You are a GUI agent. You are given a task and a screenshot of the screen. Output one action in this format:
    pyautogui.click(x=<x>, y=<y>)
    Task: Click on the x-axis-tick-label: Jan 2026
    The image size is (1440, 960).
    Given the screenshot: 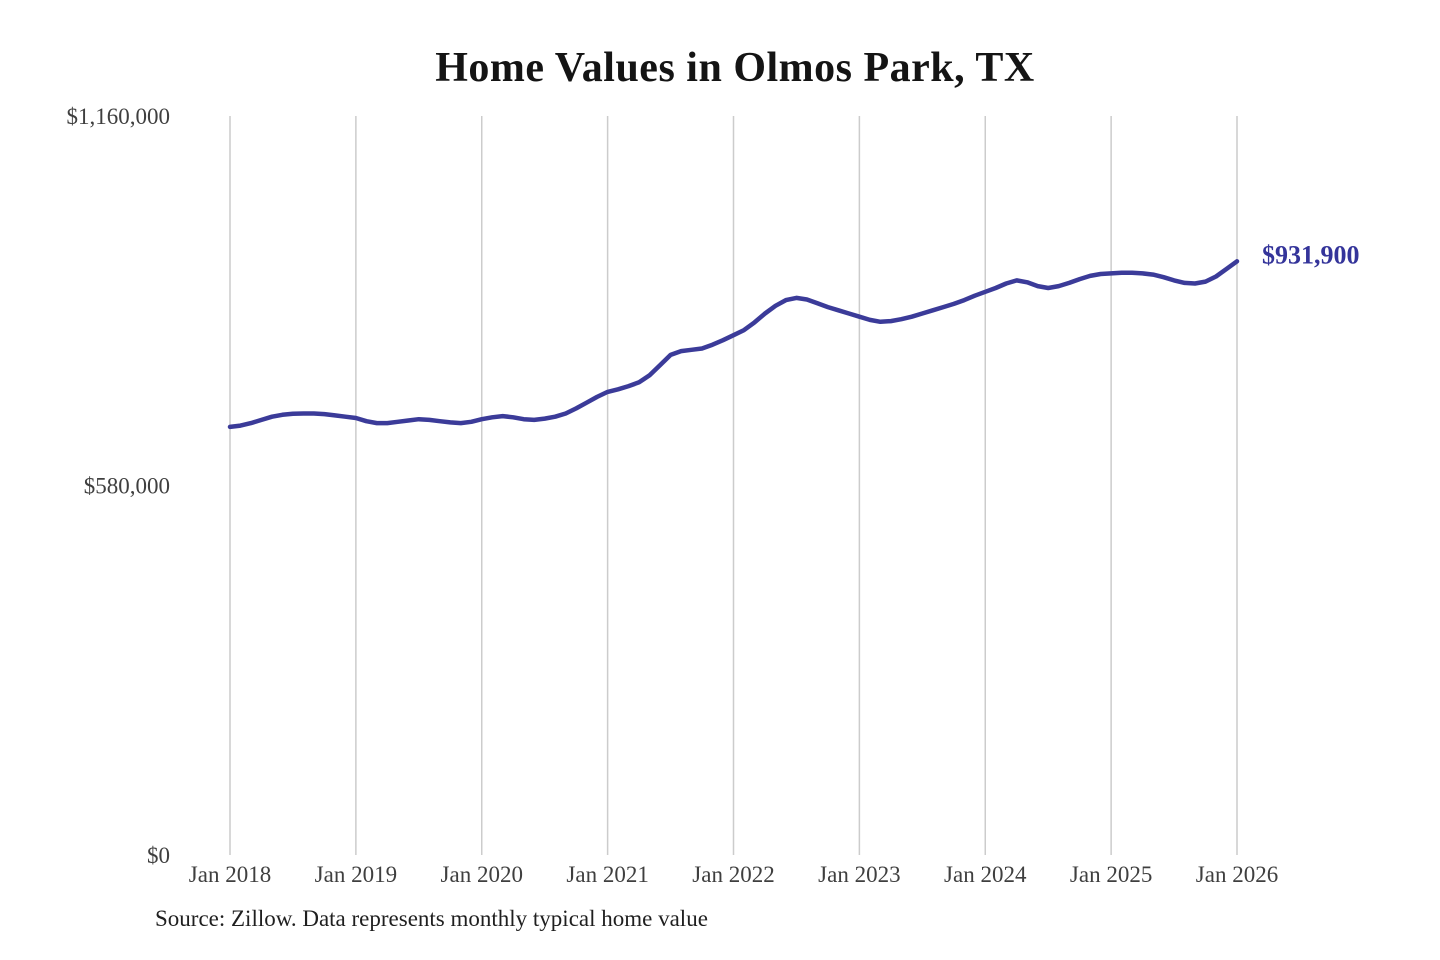 What is the action you would take?
    pyautogui.click(x=1237, y=874)
    